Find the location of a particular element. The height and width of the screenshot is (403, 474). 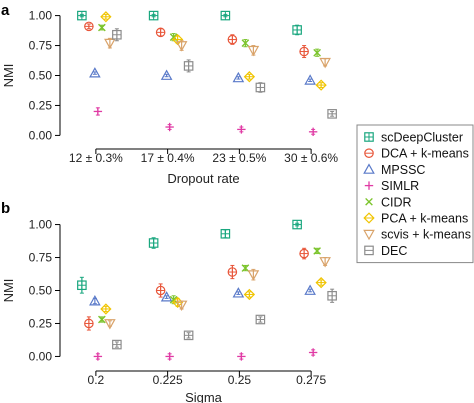

legend-label: scvis + k-means is located at coordinates (426, 235).